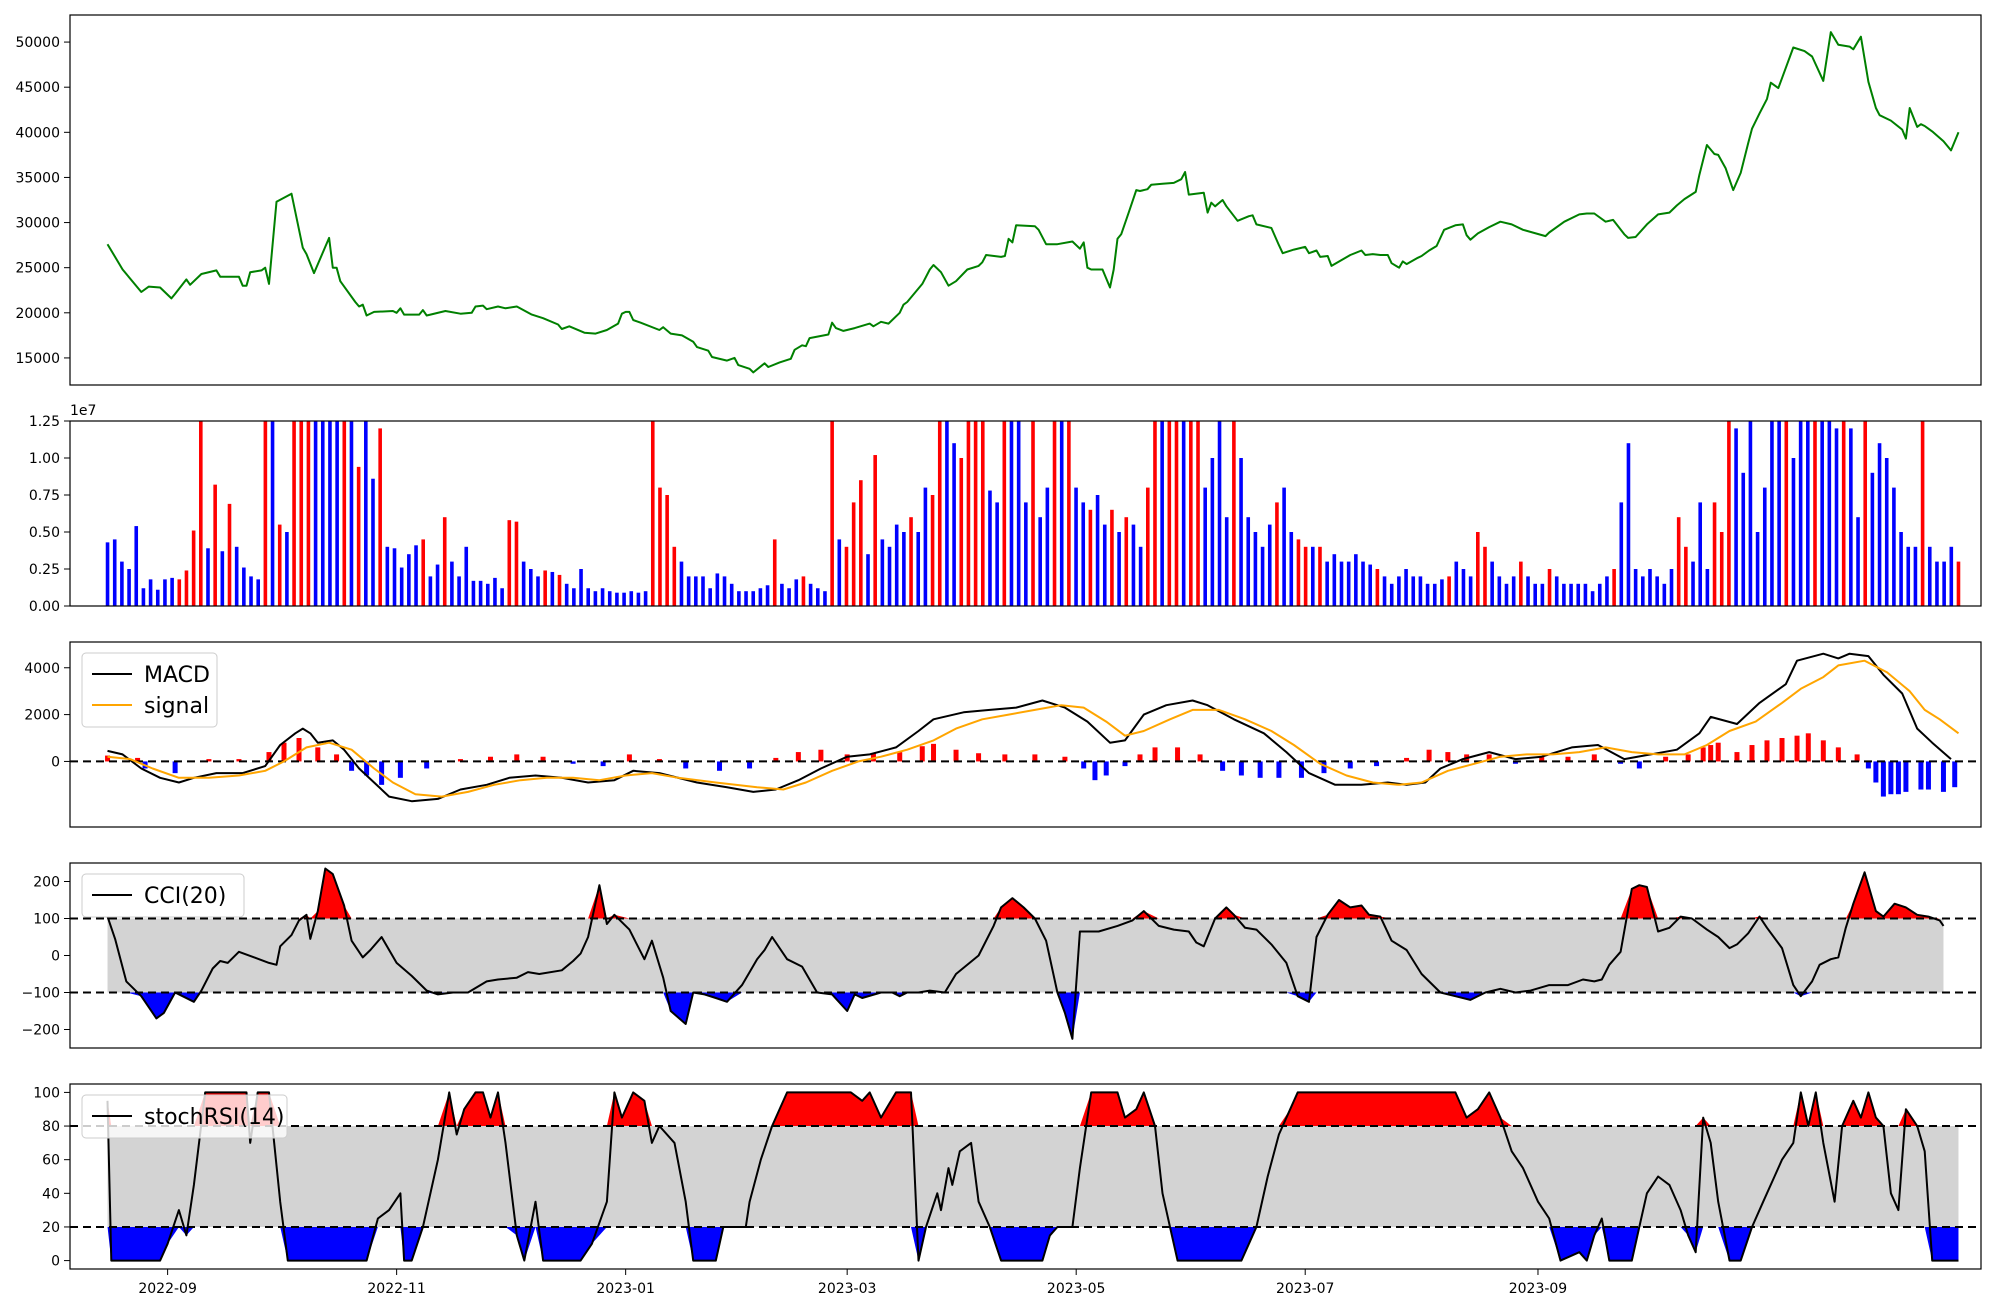  What do you see at coordinates (1025, 955) in the screenshot?
I see `cci-band` at bounding box center [1025, 955].